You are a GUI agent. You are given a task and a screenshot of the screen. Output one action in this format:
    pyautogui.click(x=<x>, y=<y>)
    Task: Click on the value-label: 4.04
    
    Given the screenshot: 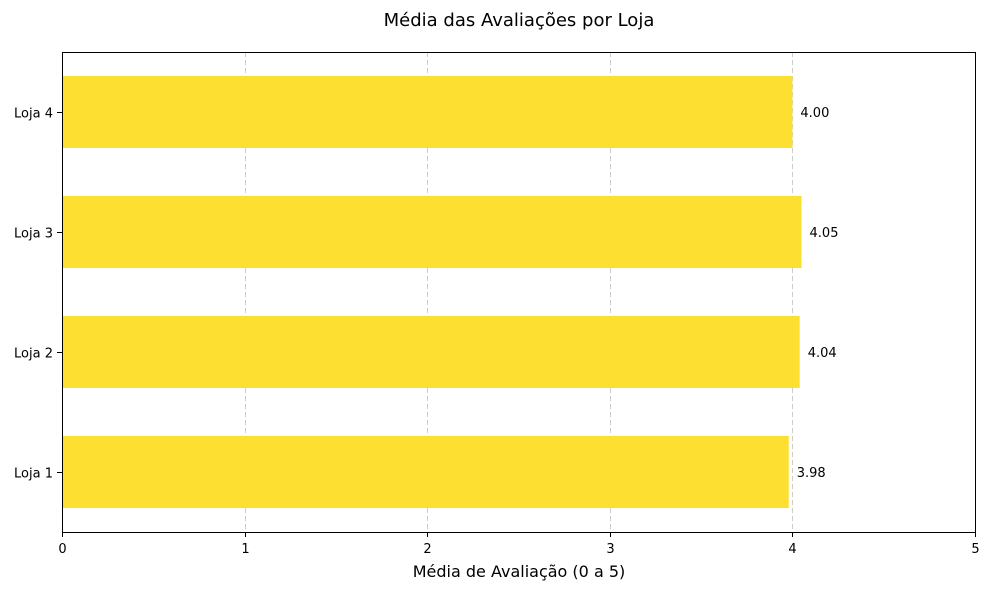 What is the action you would take?
    pyautogui.click(x=822, y=353)
    